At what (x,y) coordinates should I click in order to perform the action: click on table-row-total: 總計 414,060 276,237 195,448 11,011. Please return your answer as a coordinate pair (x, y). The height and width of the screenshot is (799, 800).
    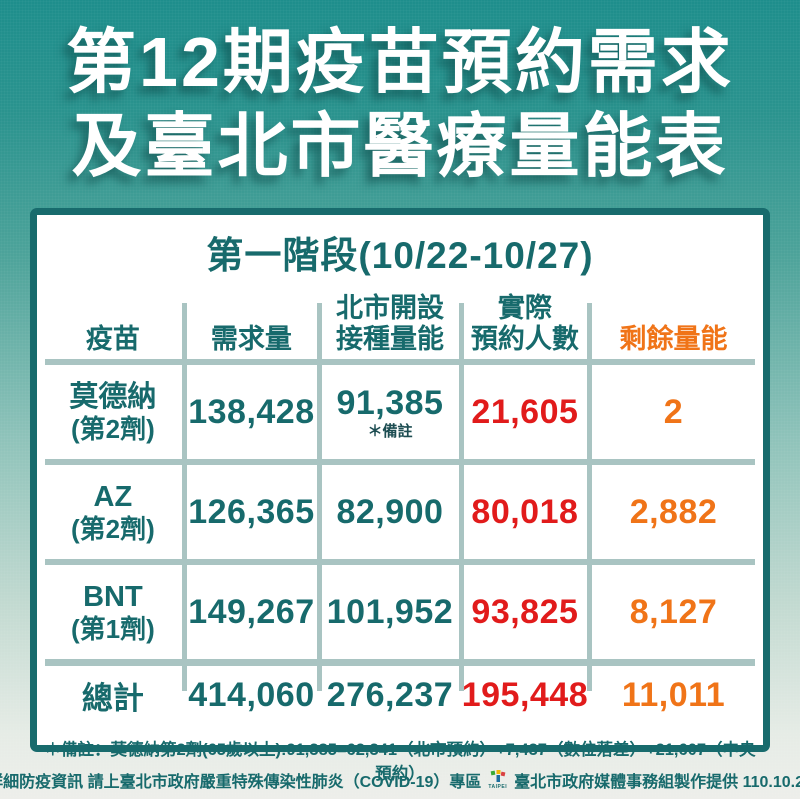
    Looking at the image, I should click on (400, 695).